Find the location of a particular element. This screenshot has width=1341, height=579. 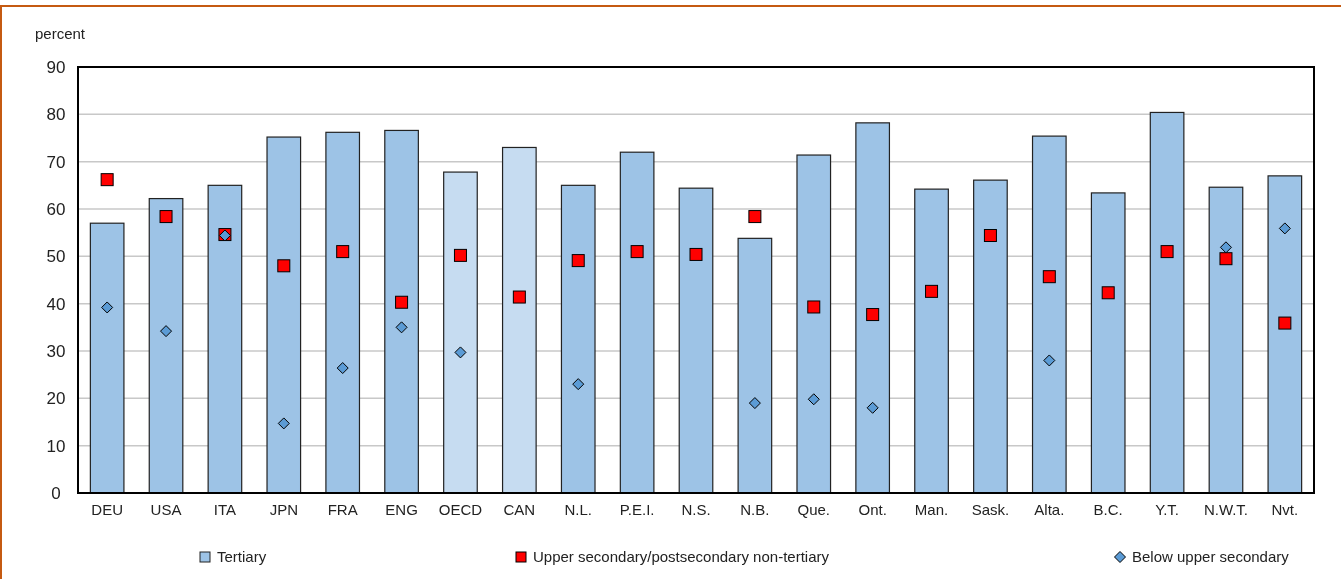

x-tick-label: FRA is located at coordinates (342, 509).